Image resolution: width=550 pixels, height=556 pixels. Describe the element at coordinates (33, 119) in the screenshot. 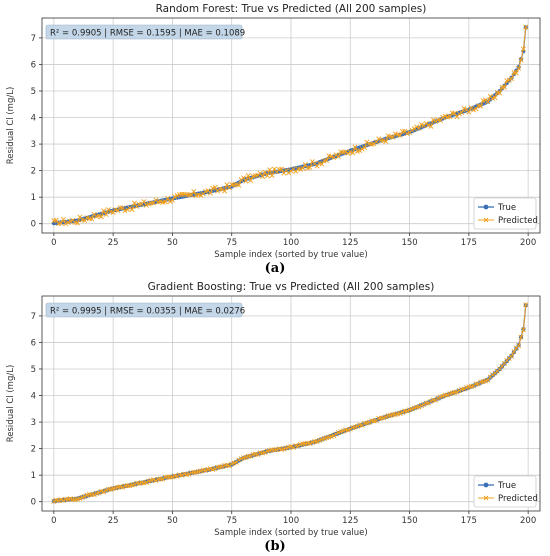

I see `y-tick-label: 4` at that location.